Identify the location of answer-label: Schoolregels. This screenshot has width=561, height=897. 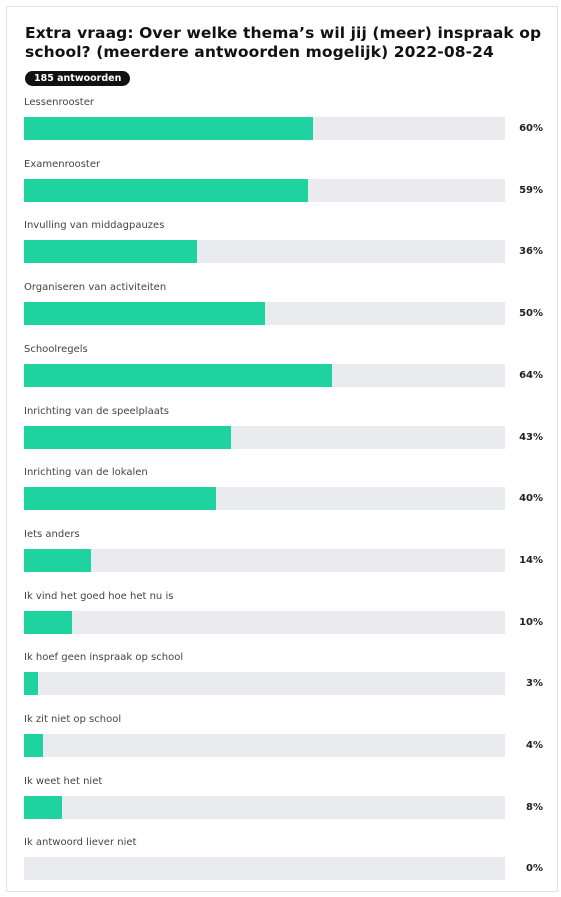
(56, 349).